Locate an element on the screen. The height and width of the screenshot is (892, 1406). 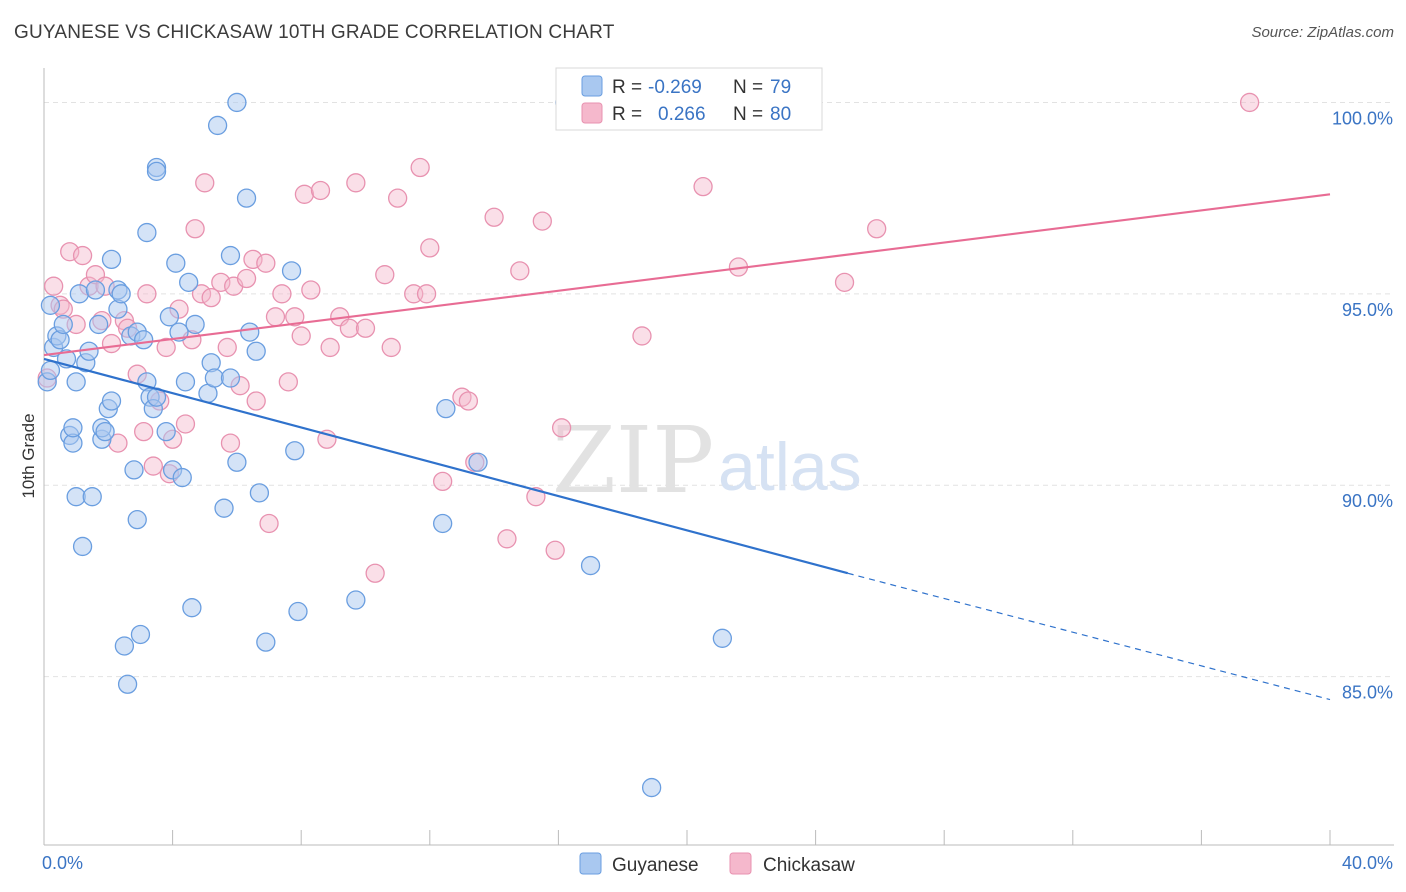
legend-top-r-label-2: R = is located at coordinates (627, 114).